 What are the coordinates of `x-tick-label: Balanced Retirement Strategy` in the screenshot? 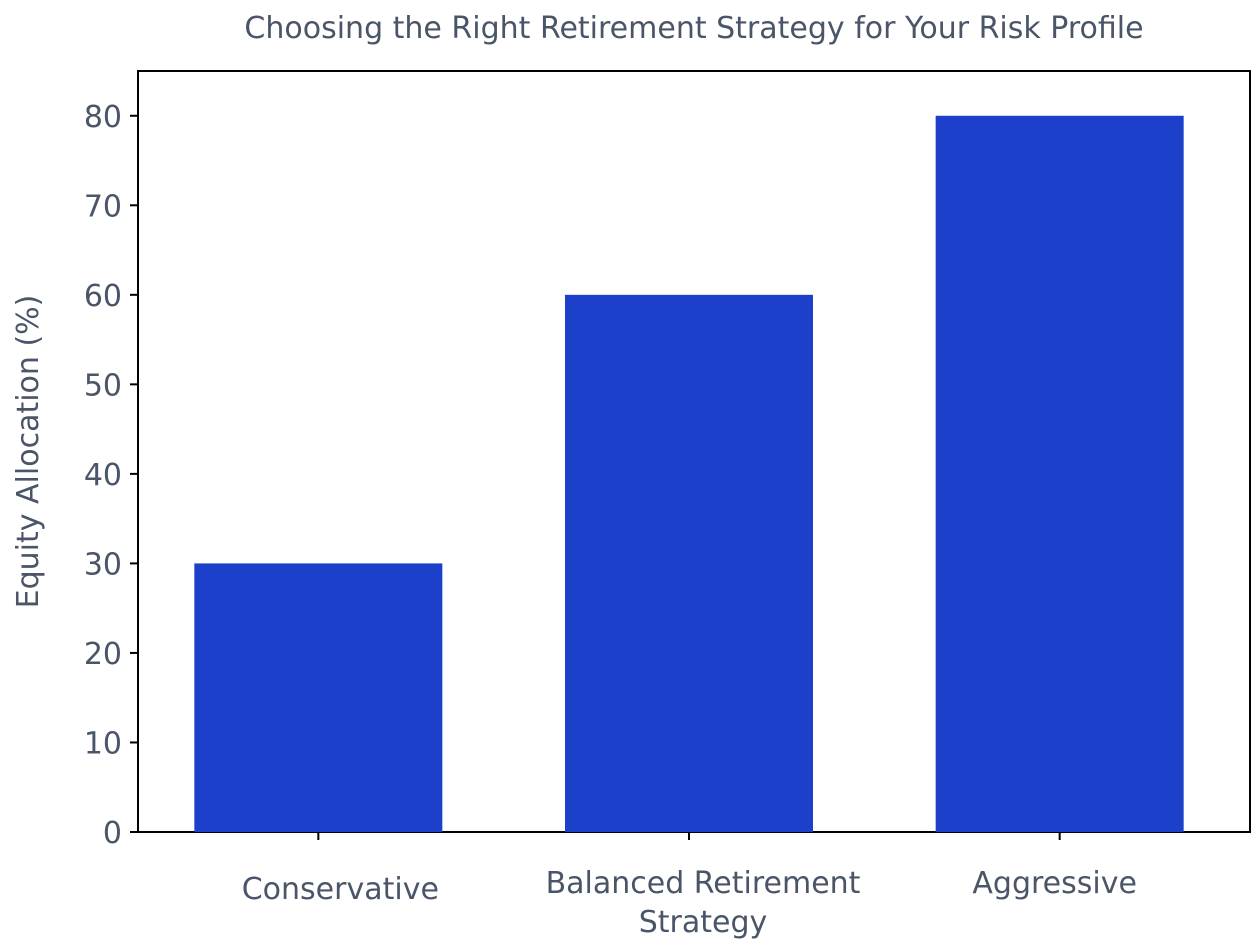 It's located at (703, 903).